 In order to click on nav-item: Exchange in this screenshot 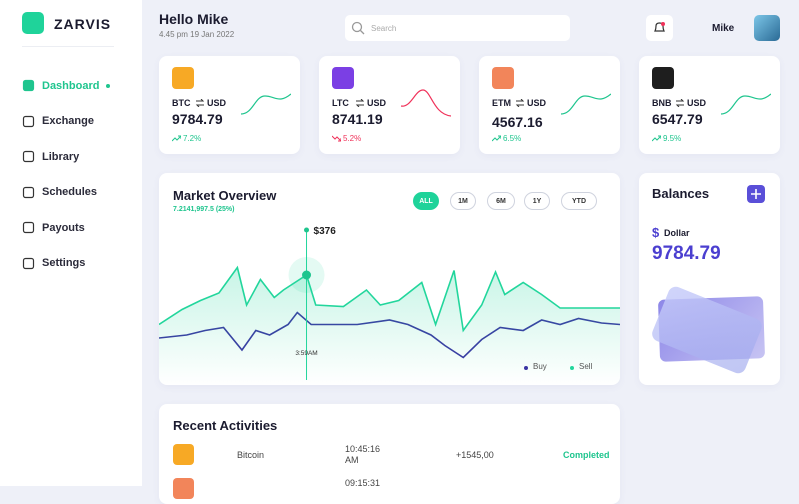, I will do `click(58, 121)`.